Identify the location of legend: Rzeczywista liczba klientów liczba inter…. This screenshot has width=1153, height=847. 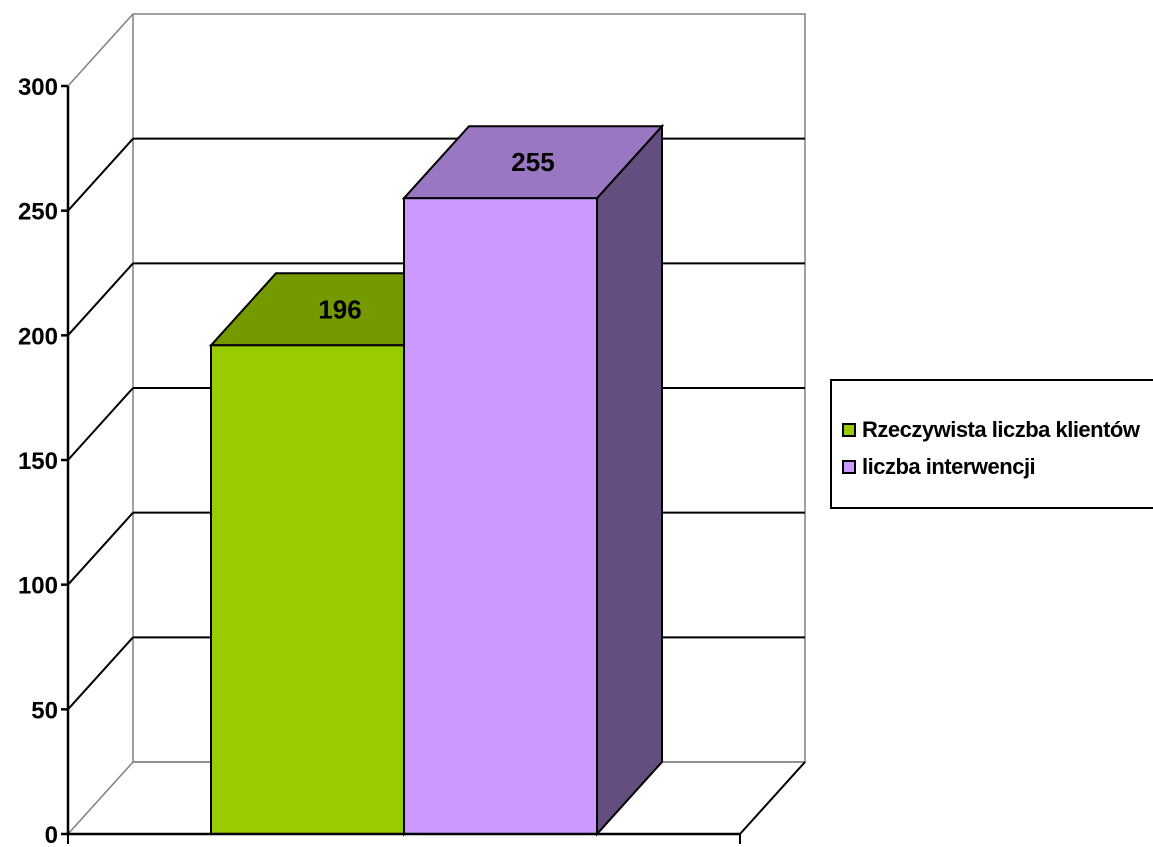
(991, 444).